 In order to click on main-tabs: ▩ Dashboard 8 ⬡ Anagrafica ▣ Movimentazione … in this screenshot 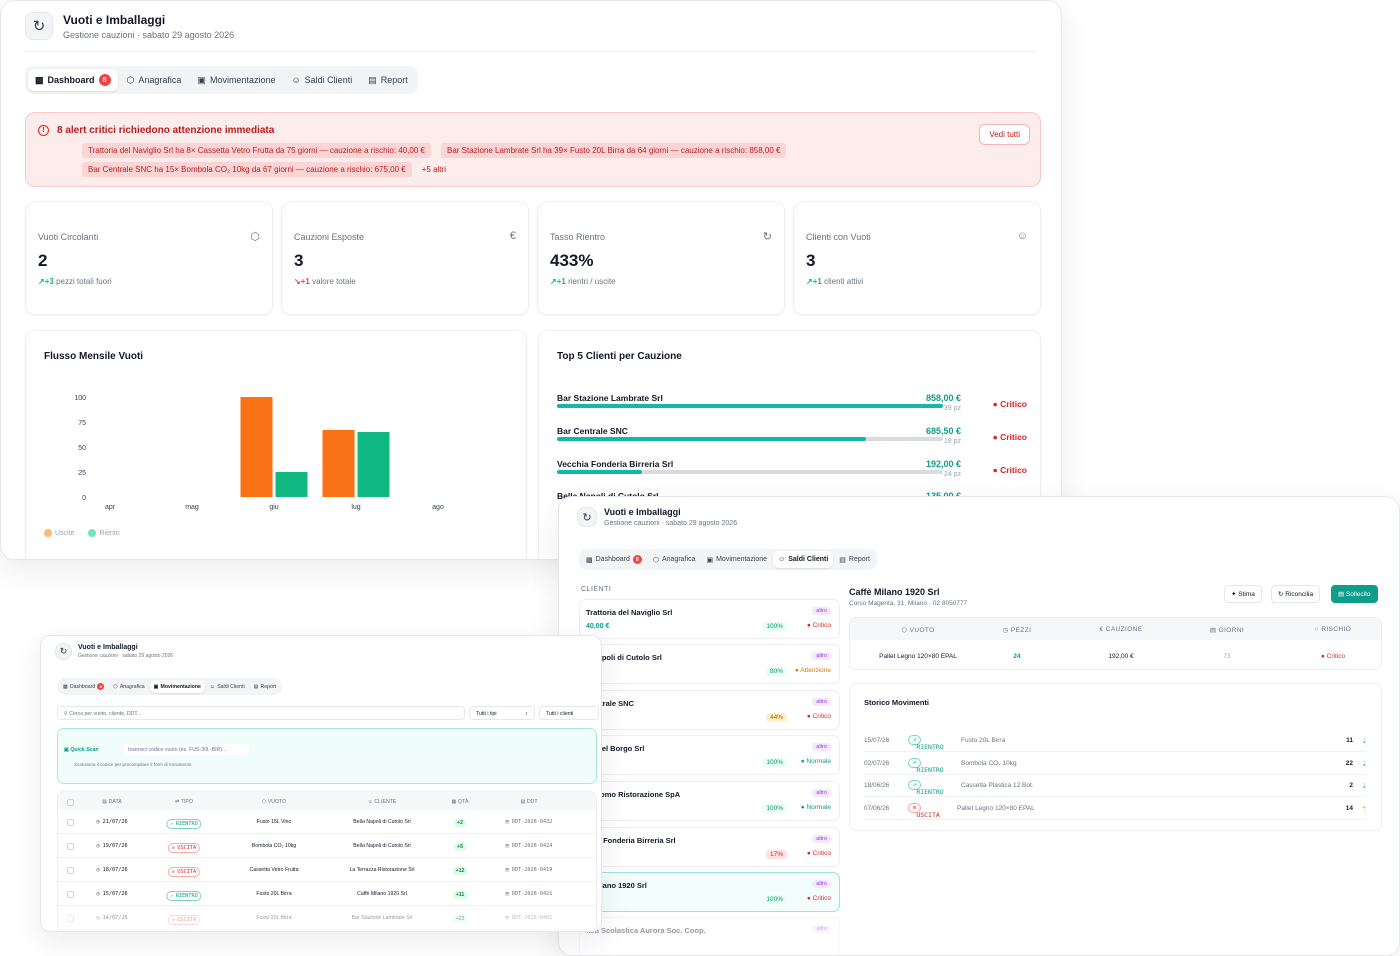, I will do `click(170, 686)`.